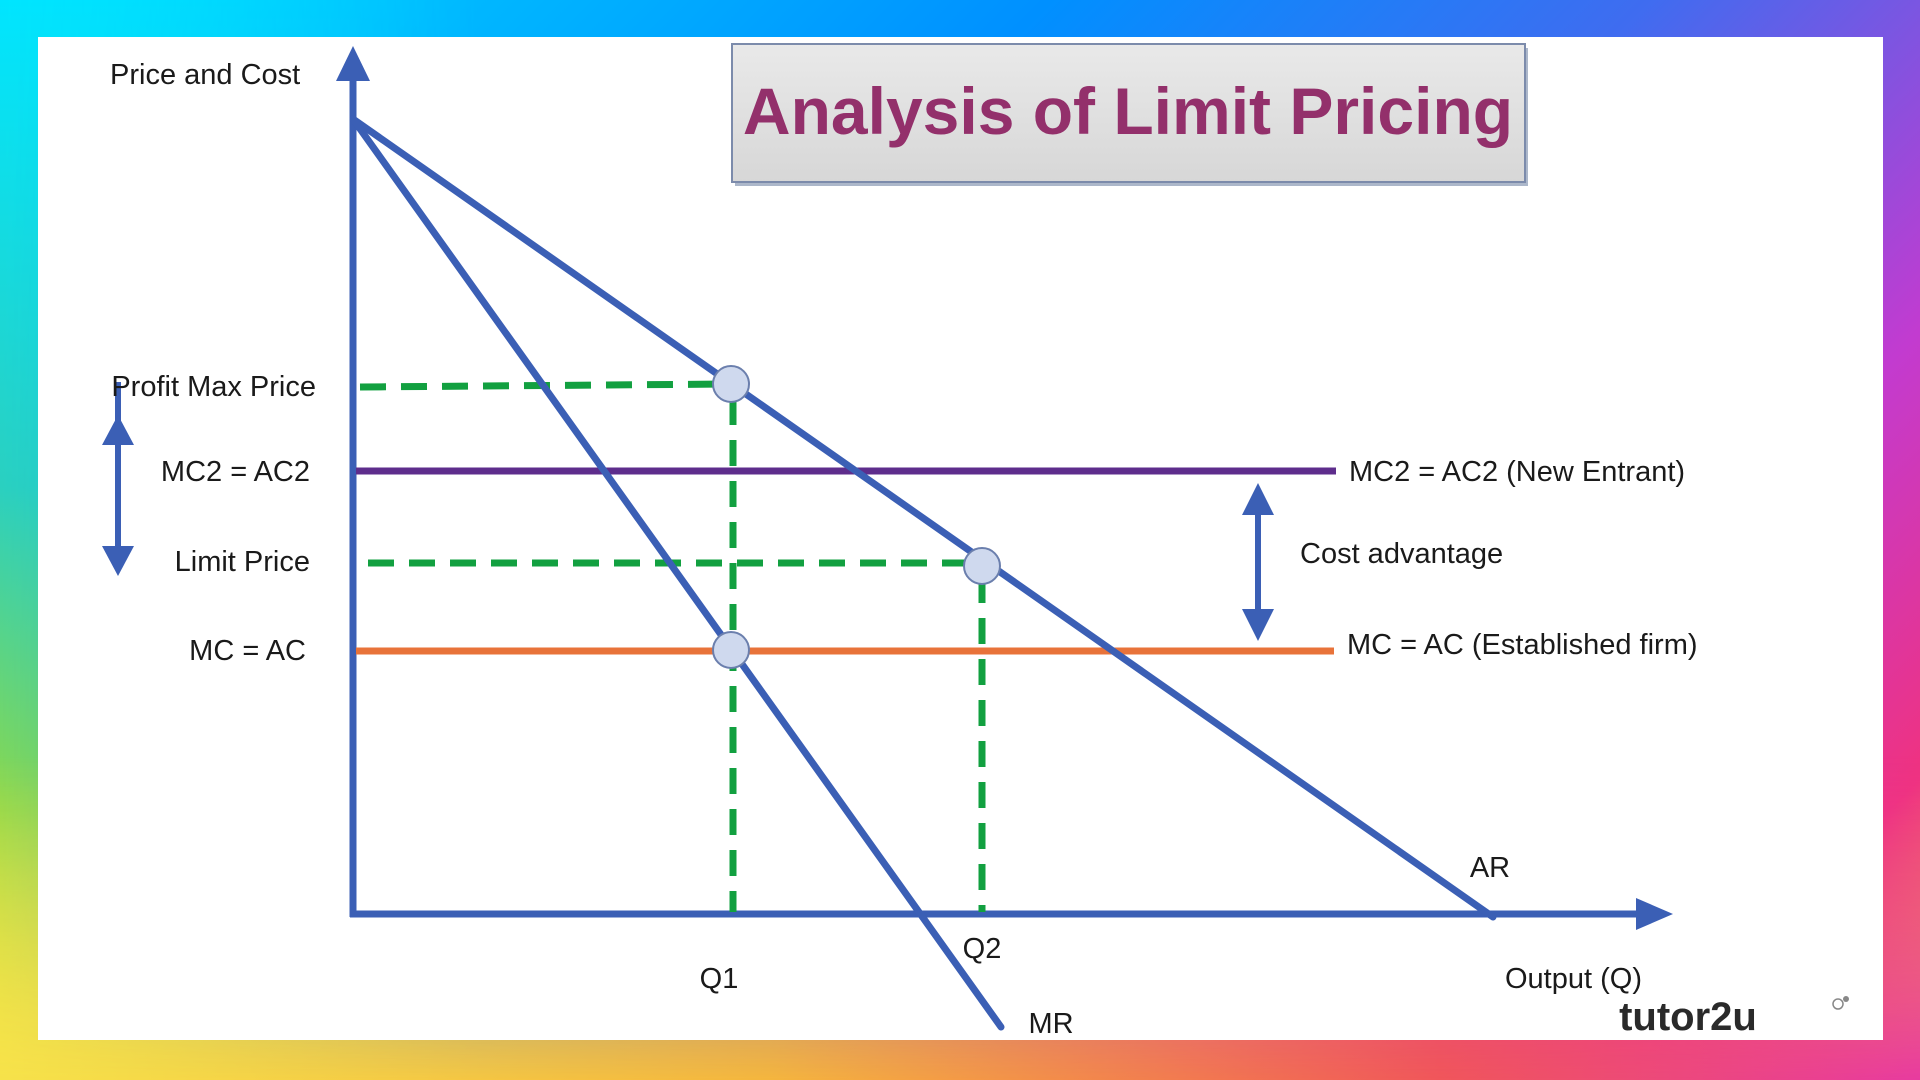  What do you see at coordinates (1573, 979) in the screenshot?
I see `x-axis-label: Output (Q)` at bounding box center [1573, 979].